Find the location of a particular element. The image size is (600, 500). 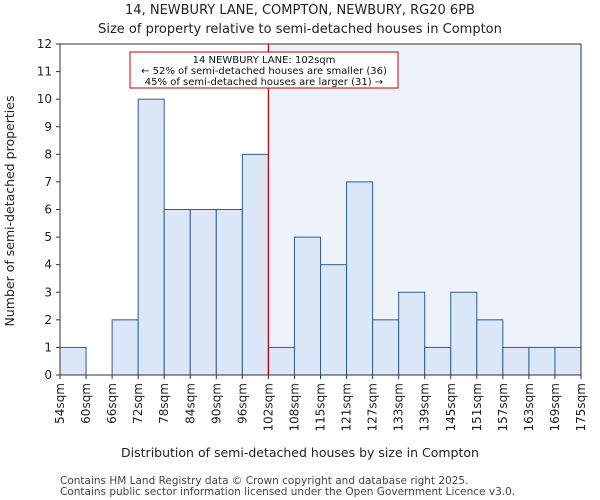

y-tick-label: 4 is located at coordinates (48, 265).